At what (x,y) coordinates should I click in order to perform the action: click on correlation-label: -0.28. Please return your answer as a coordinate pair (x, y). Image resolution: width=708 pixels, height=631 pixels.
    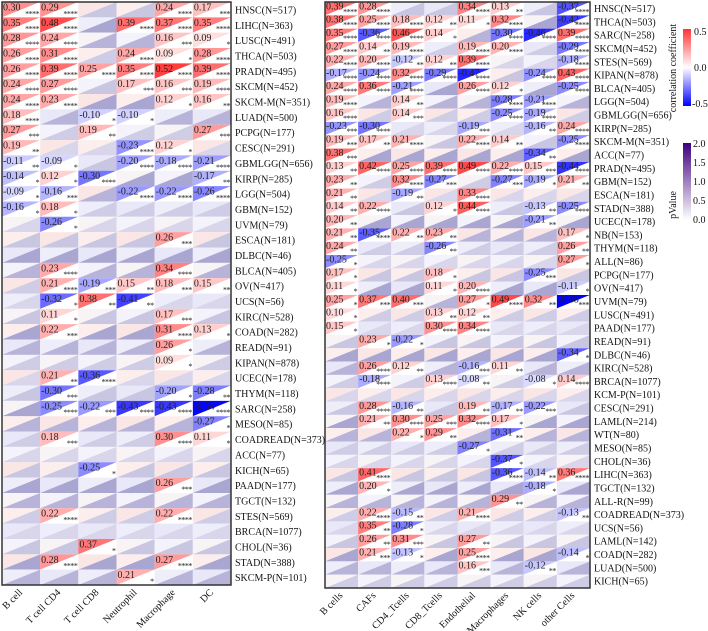
    Looking at the image, I should click on (402, 526).